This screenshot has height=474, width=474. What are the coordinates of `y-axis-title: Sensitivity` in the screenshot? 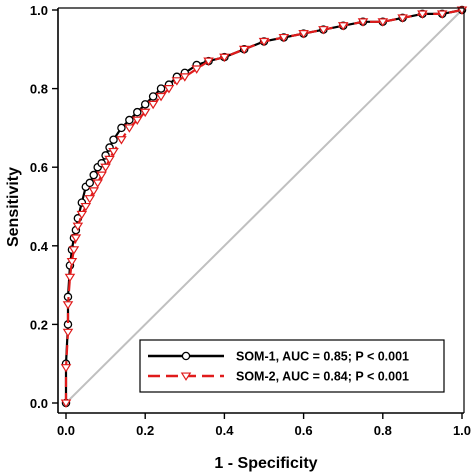 It's located at (13, 207).